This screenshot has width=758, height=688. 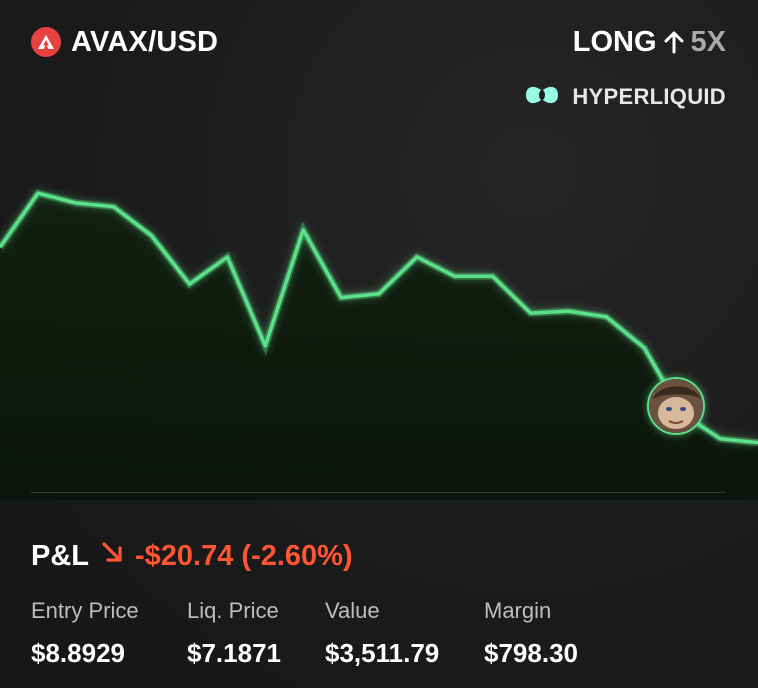 I want to click on stat-entry-price: Entry Price $8.8929, so click(x=85, y=632).